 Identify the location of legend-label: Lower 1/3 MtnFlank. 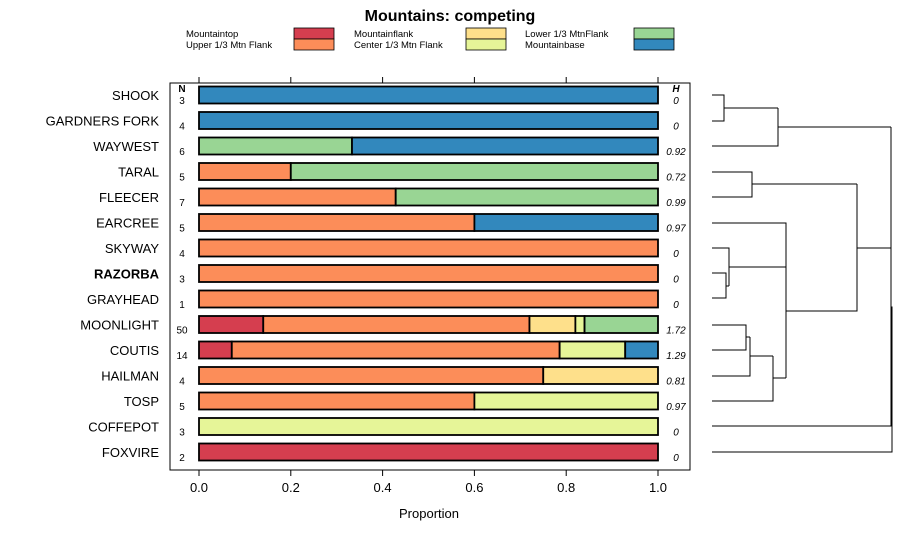
(567, 34).